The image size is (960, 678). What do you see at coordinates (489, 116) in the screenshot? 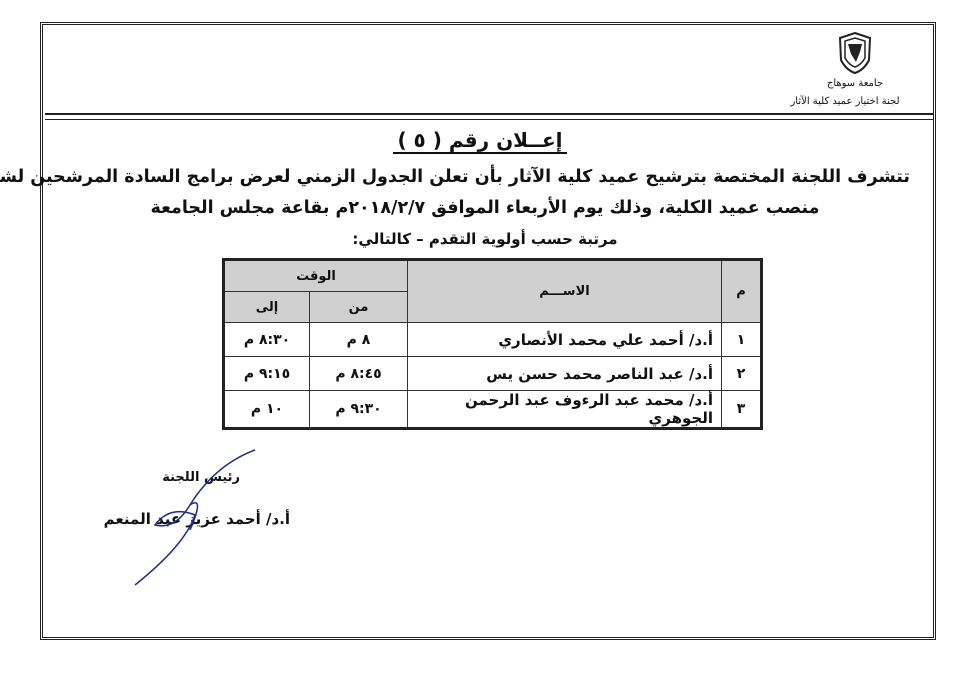
I see `header-divider` at bounding box center [489, 116].